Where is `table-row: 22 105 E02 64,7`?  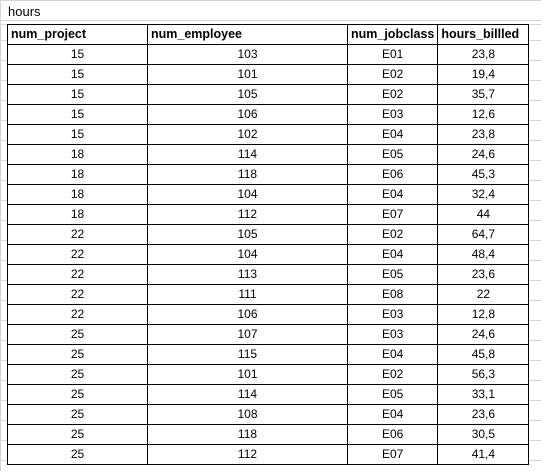 table-row: 22 105 E02 64,7 is located at coordinates (268, 234).